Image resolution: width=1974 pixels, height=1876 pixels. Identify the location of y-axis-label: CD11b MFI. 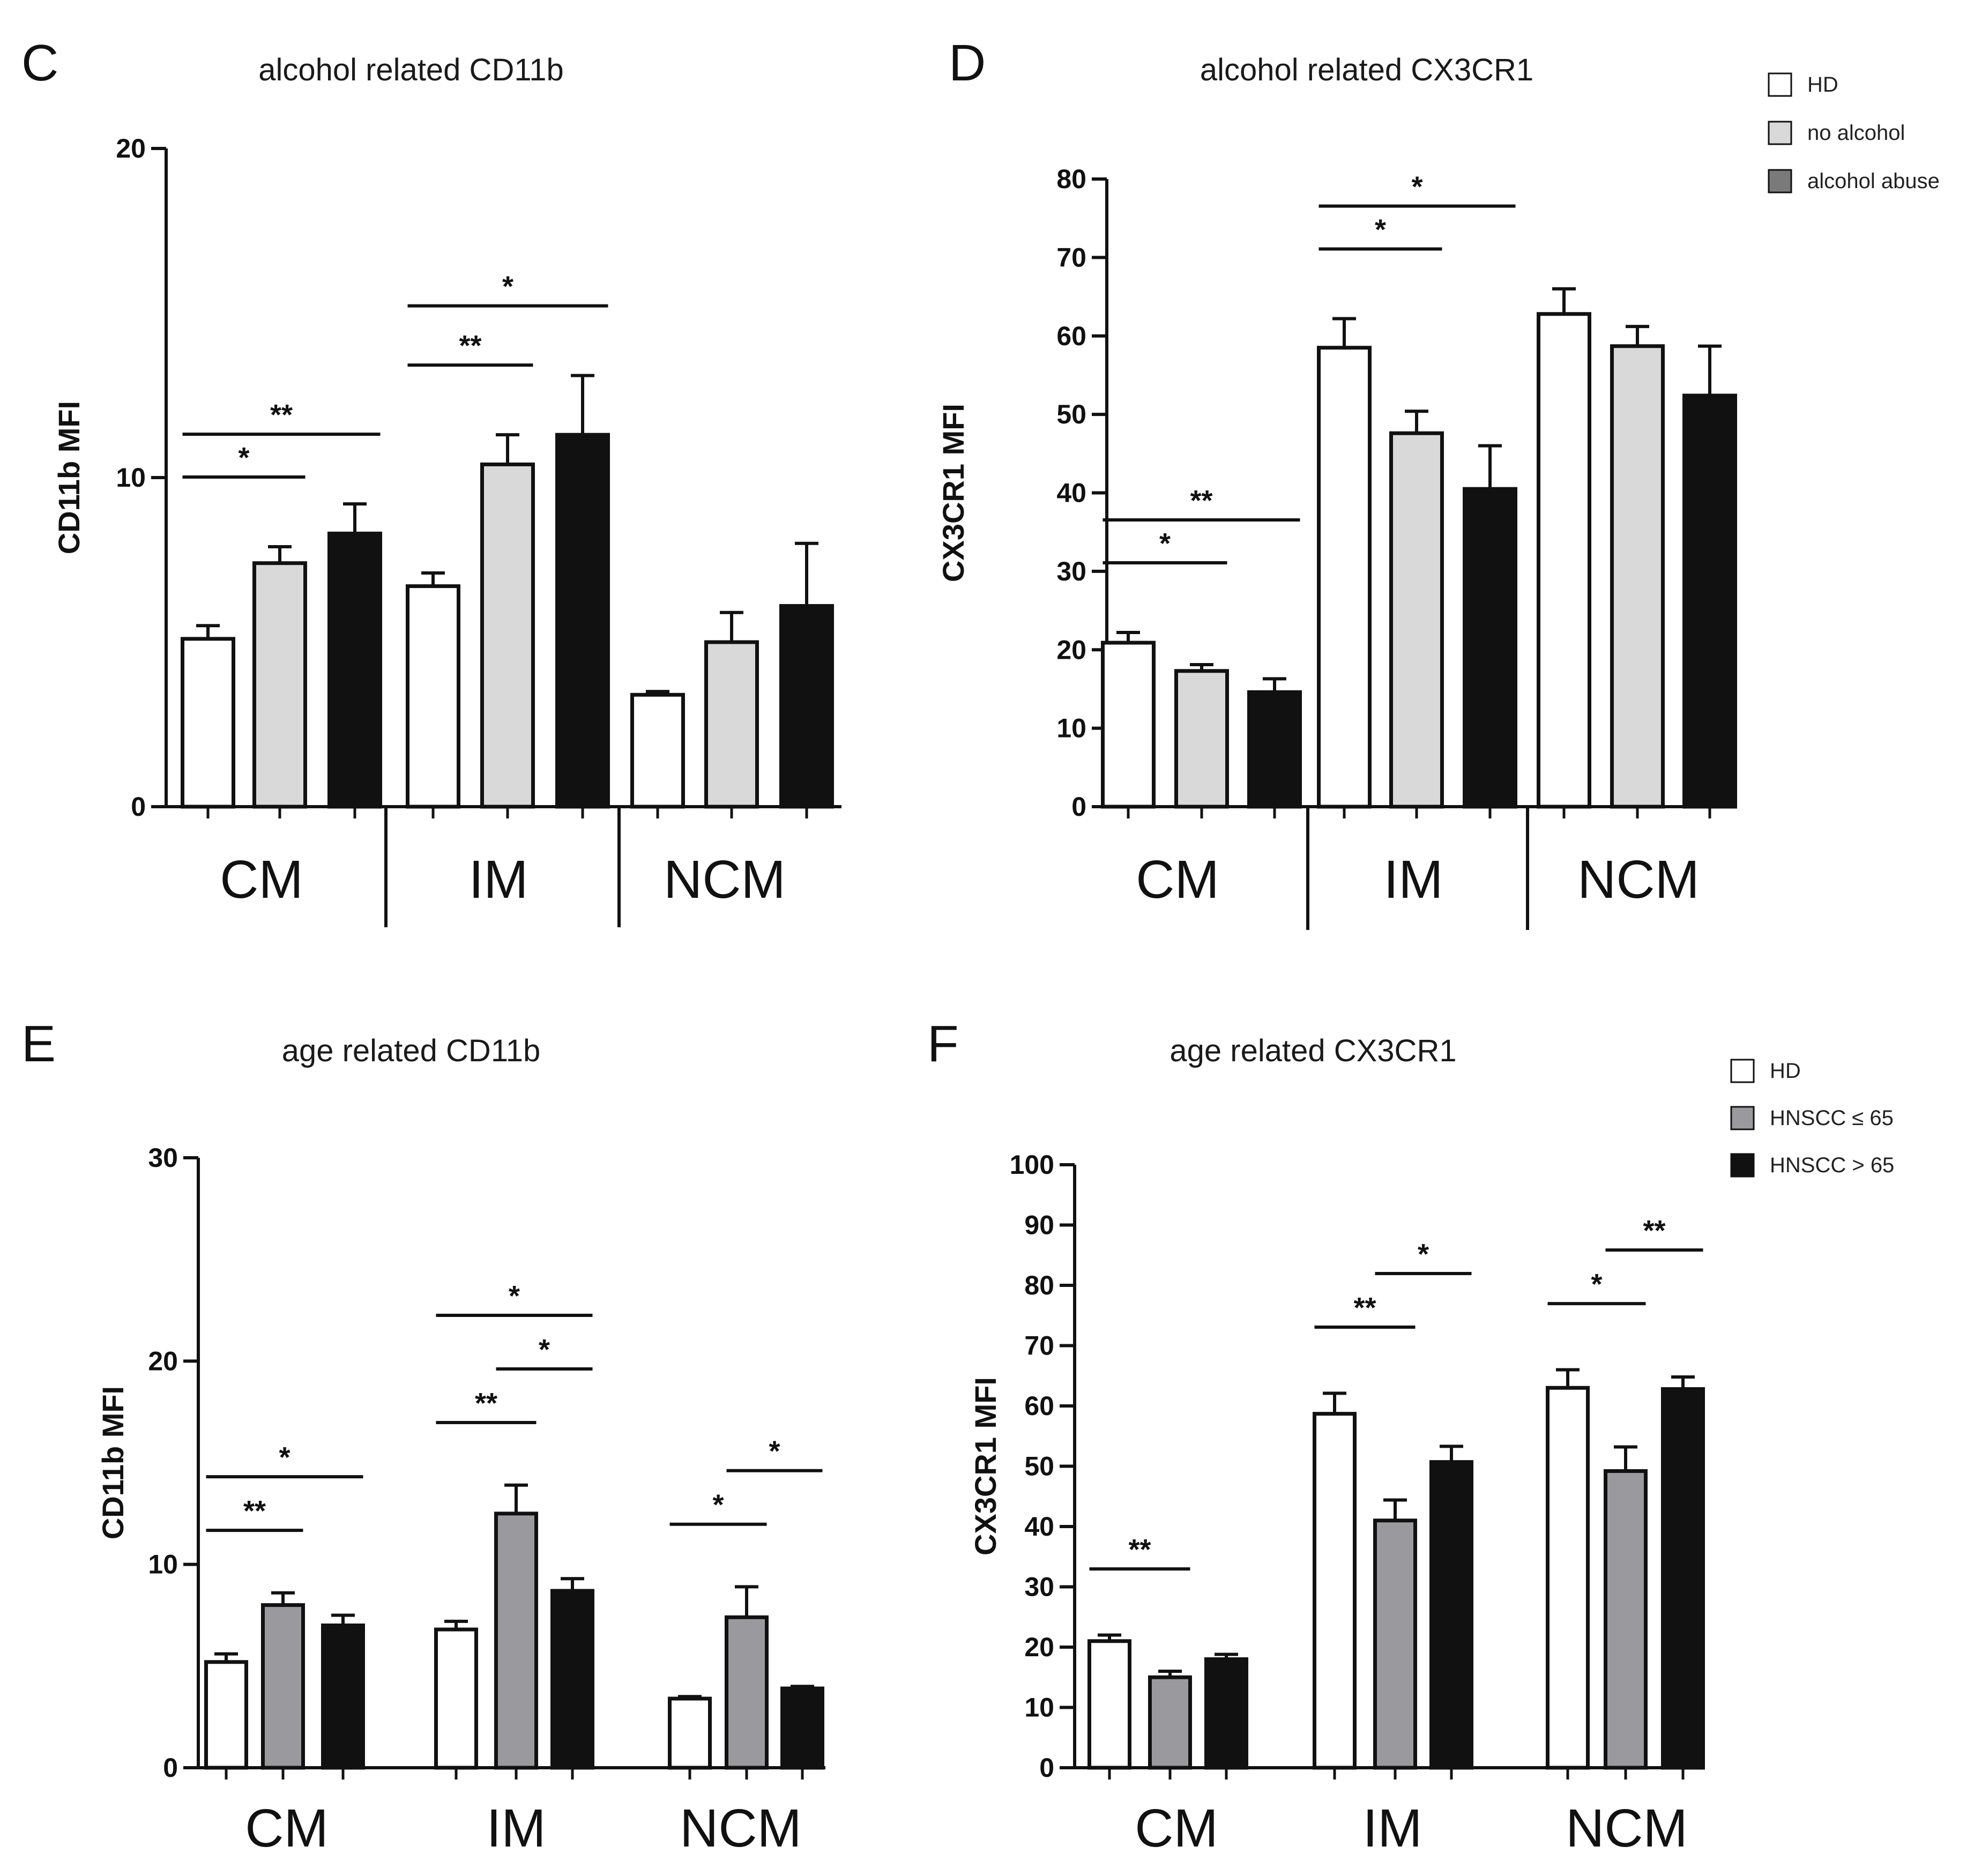
(113, 1463).